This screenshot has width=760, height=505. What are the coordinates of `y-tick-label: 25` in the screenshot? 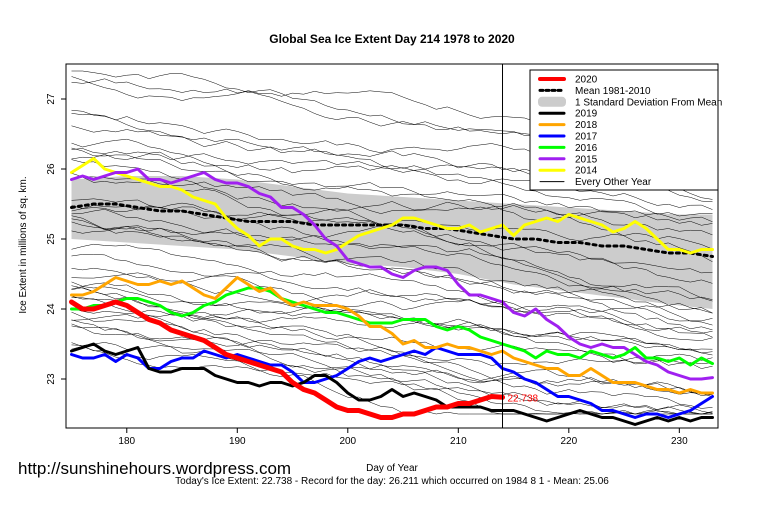 It's located at (51, 239).